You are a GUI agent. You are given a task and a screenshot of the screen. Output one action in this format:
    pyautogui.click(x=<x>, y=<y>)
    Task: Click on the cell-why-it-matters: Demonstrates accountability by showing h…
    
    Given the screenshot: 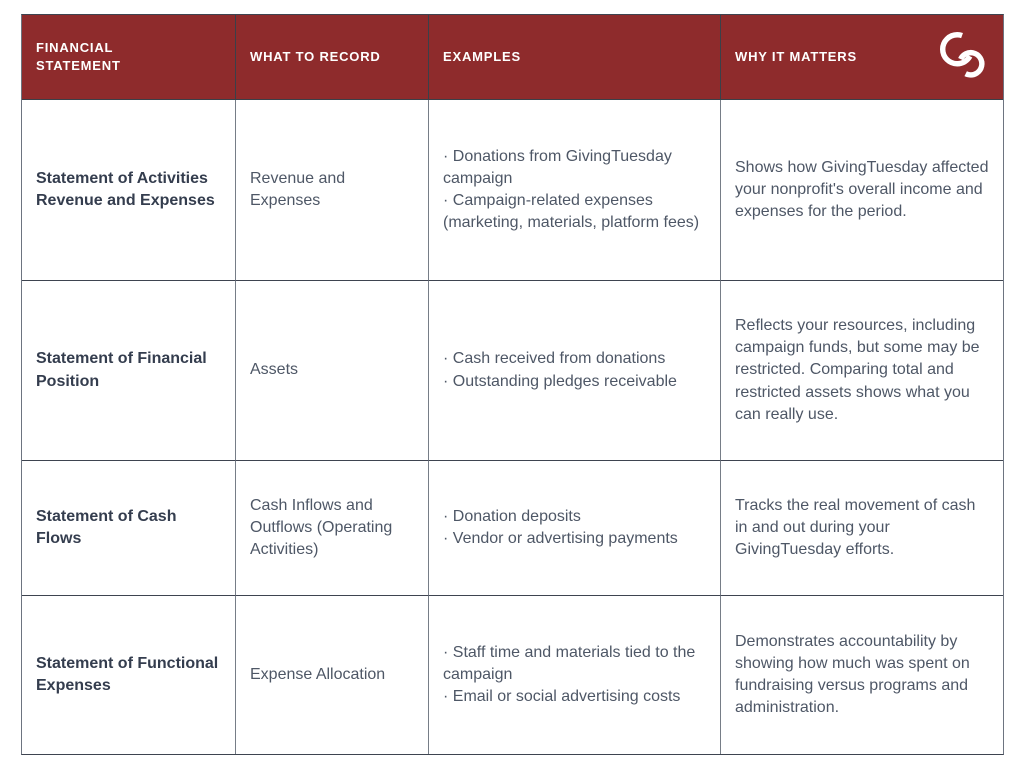 What is the action you would take?
    pyautogui.click(x=862, y=675)
    